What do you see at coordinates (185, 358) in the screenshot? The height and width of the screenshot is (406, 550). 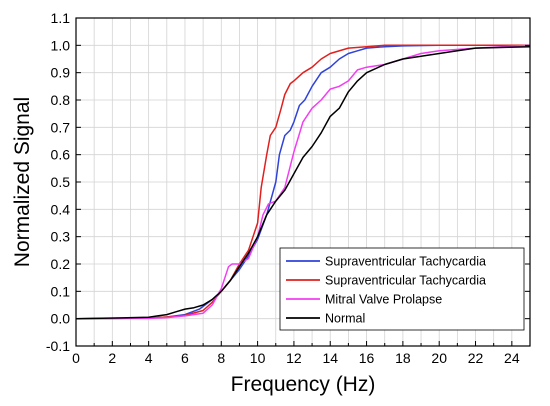 I see `x-tick-label: 6` at bounding box center [185, 358].